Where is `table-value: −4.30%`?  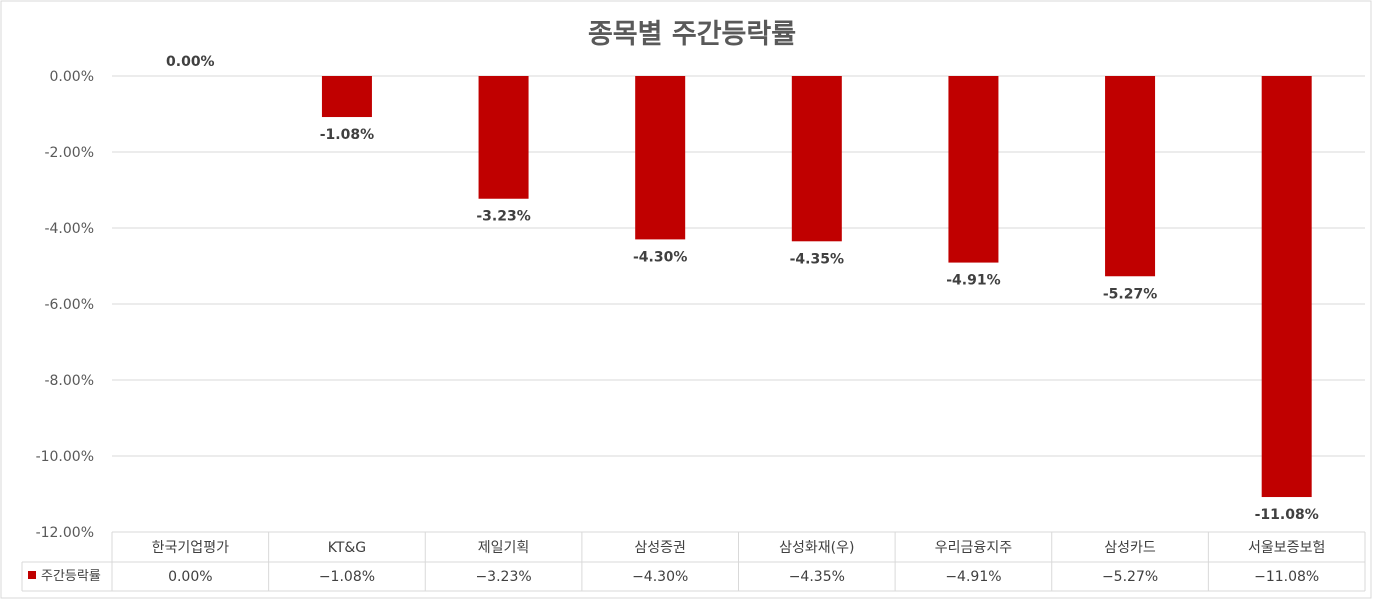
table-value: −4.30% is located at coordinates (660, 577).